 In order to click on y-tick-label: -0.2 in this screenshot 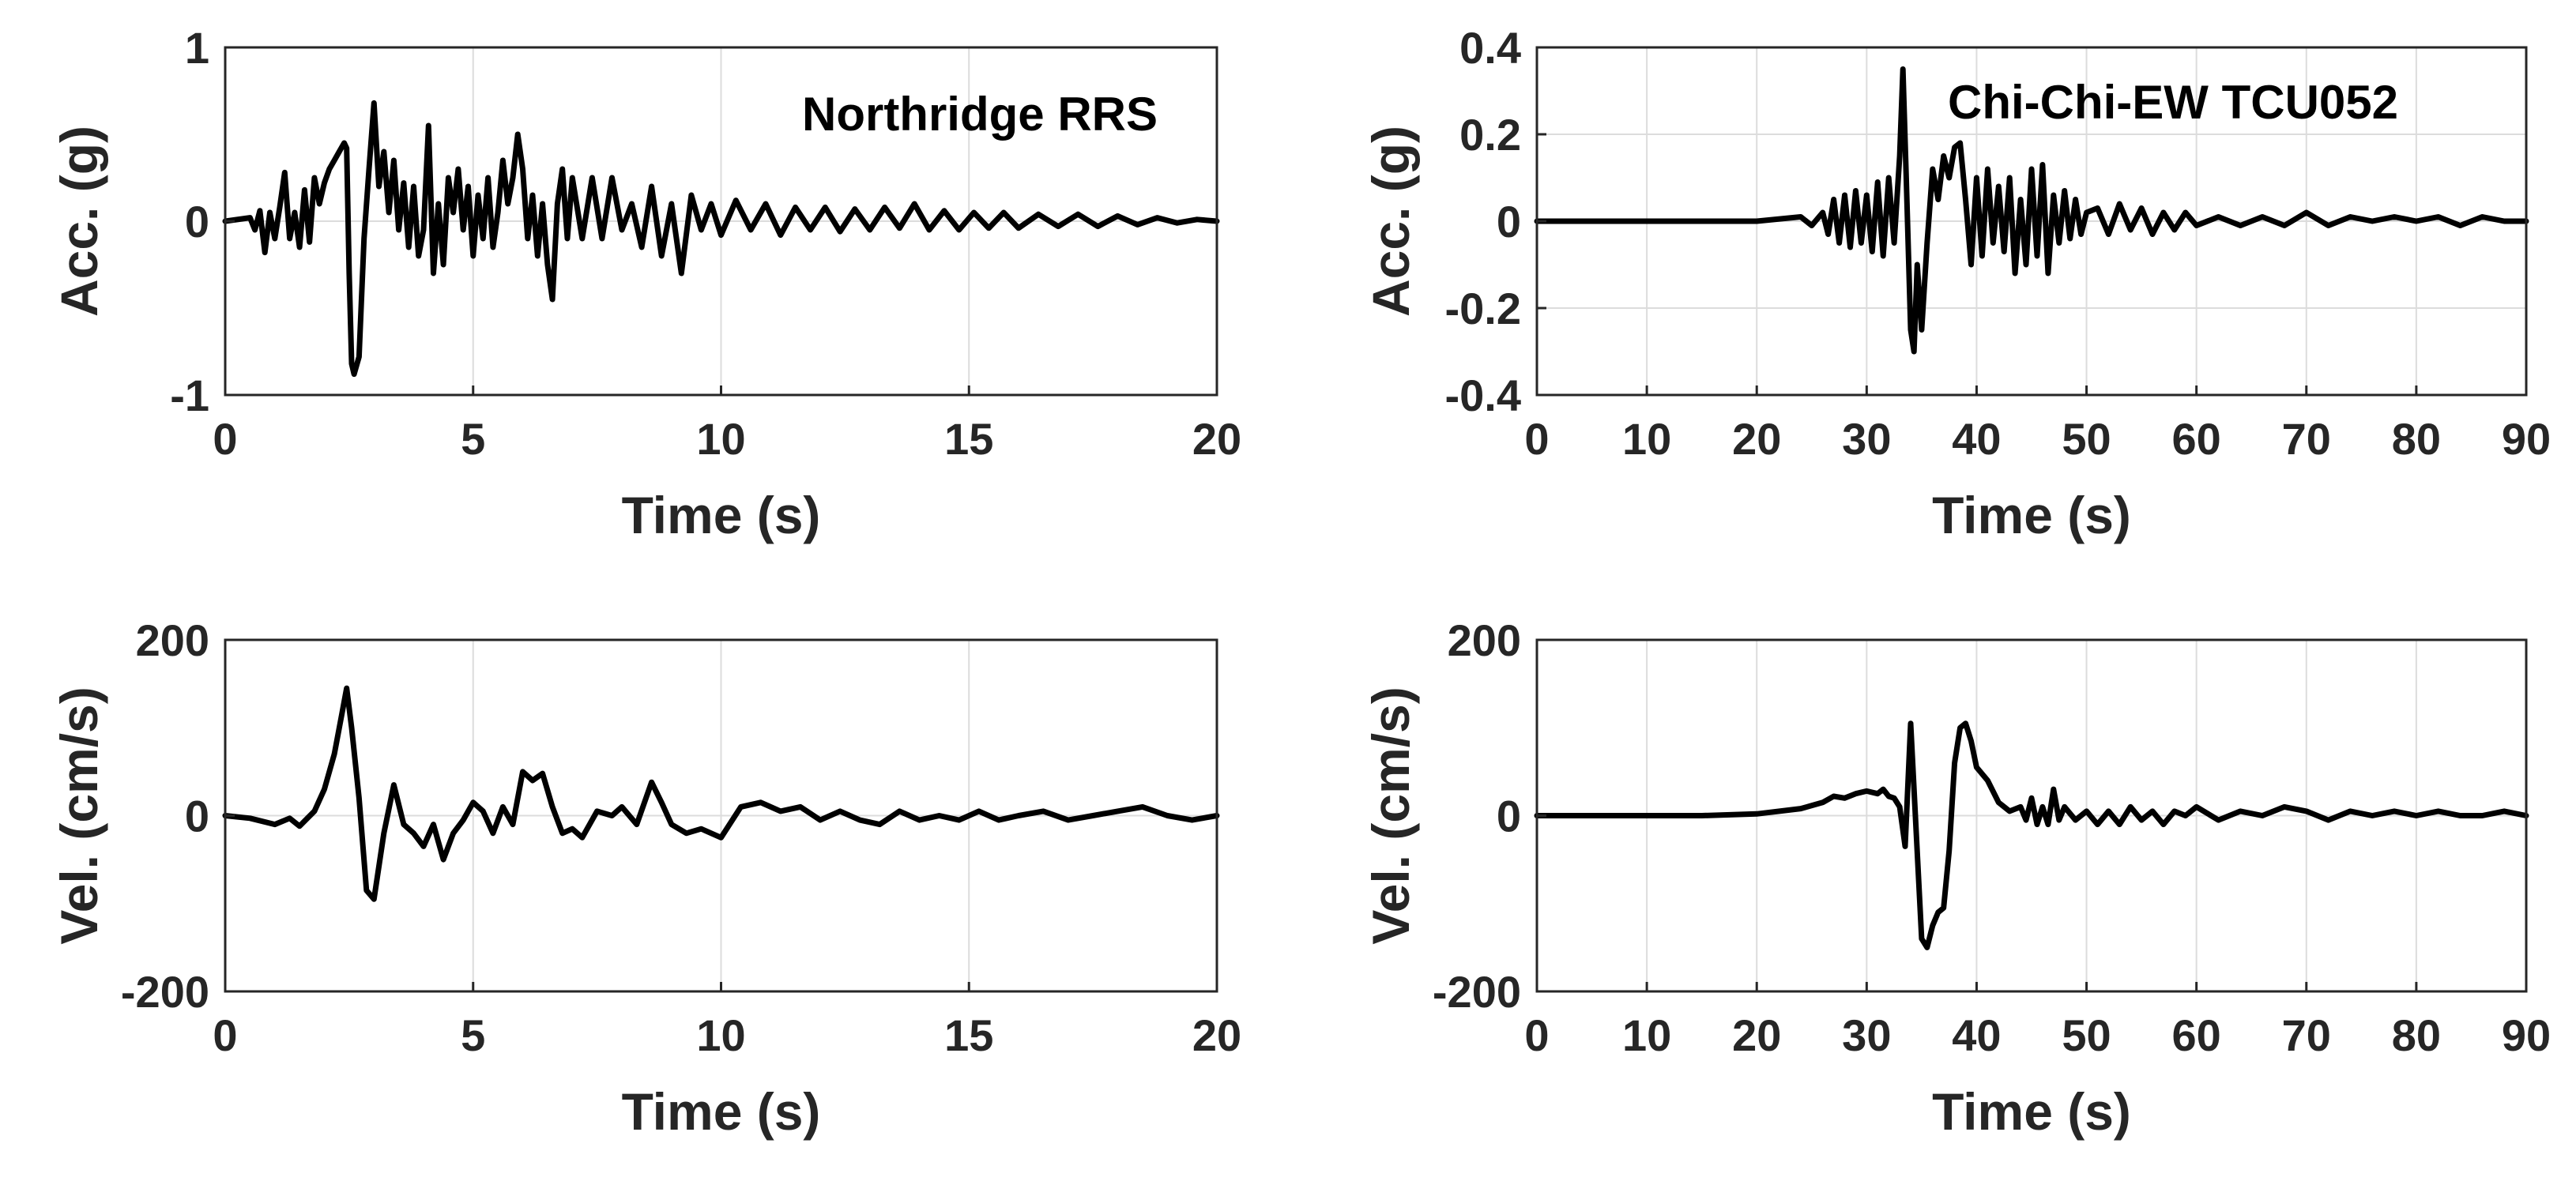, I will do `click(1483, 309)`.